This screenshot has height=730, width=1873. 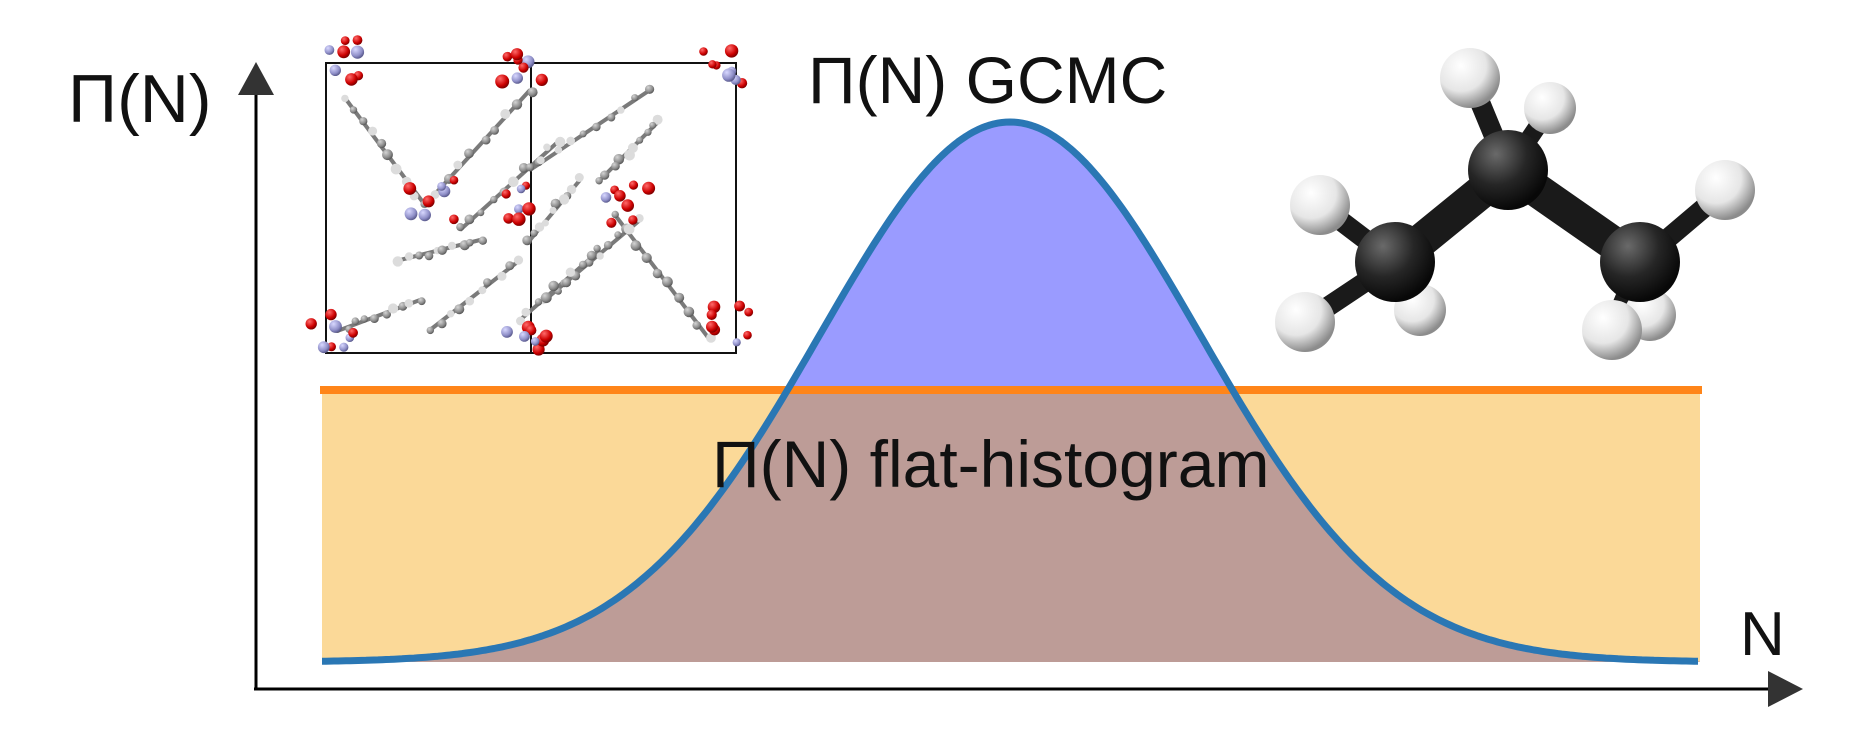 I want to click on gcmc-label: Π(N) GCMC, so click(x=987, y=80).